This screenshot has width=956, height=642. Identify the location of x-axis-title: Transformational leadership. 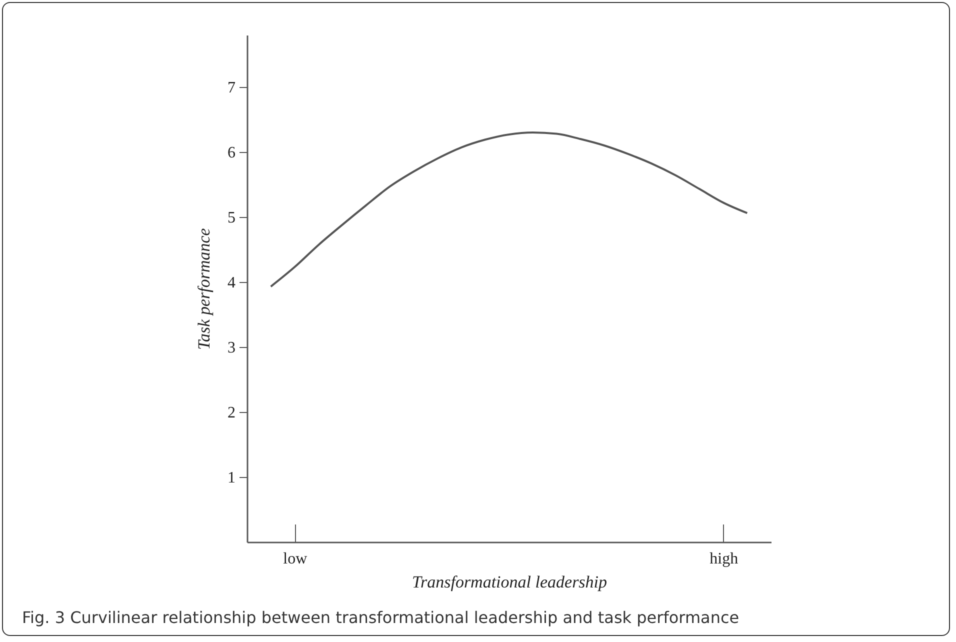
(510, 582).